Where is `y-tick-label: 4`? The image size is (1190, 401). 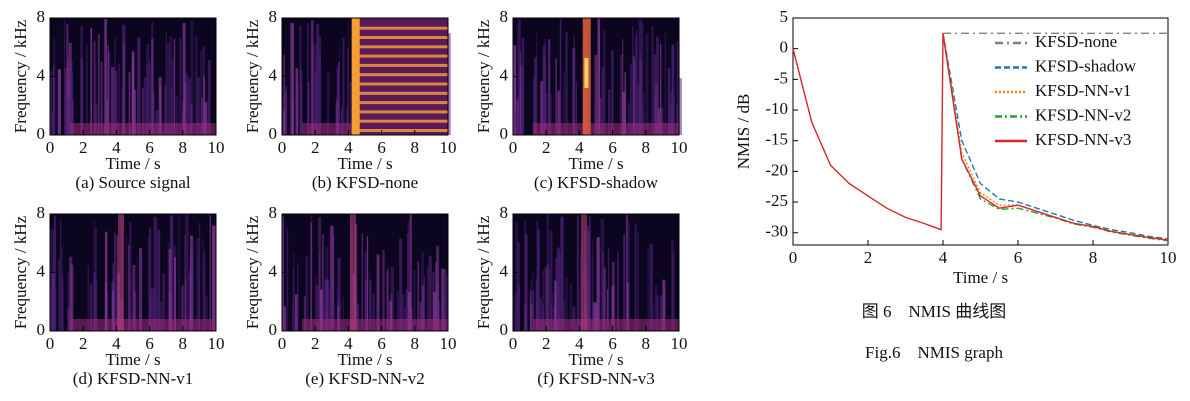 y-tick-label: 4 is located at coordinates (504, 74).